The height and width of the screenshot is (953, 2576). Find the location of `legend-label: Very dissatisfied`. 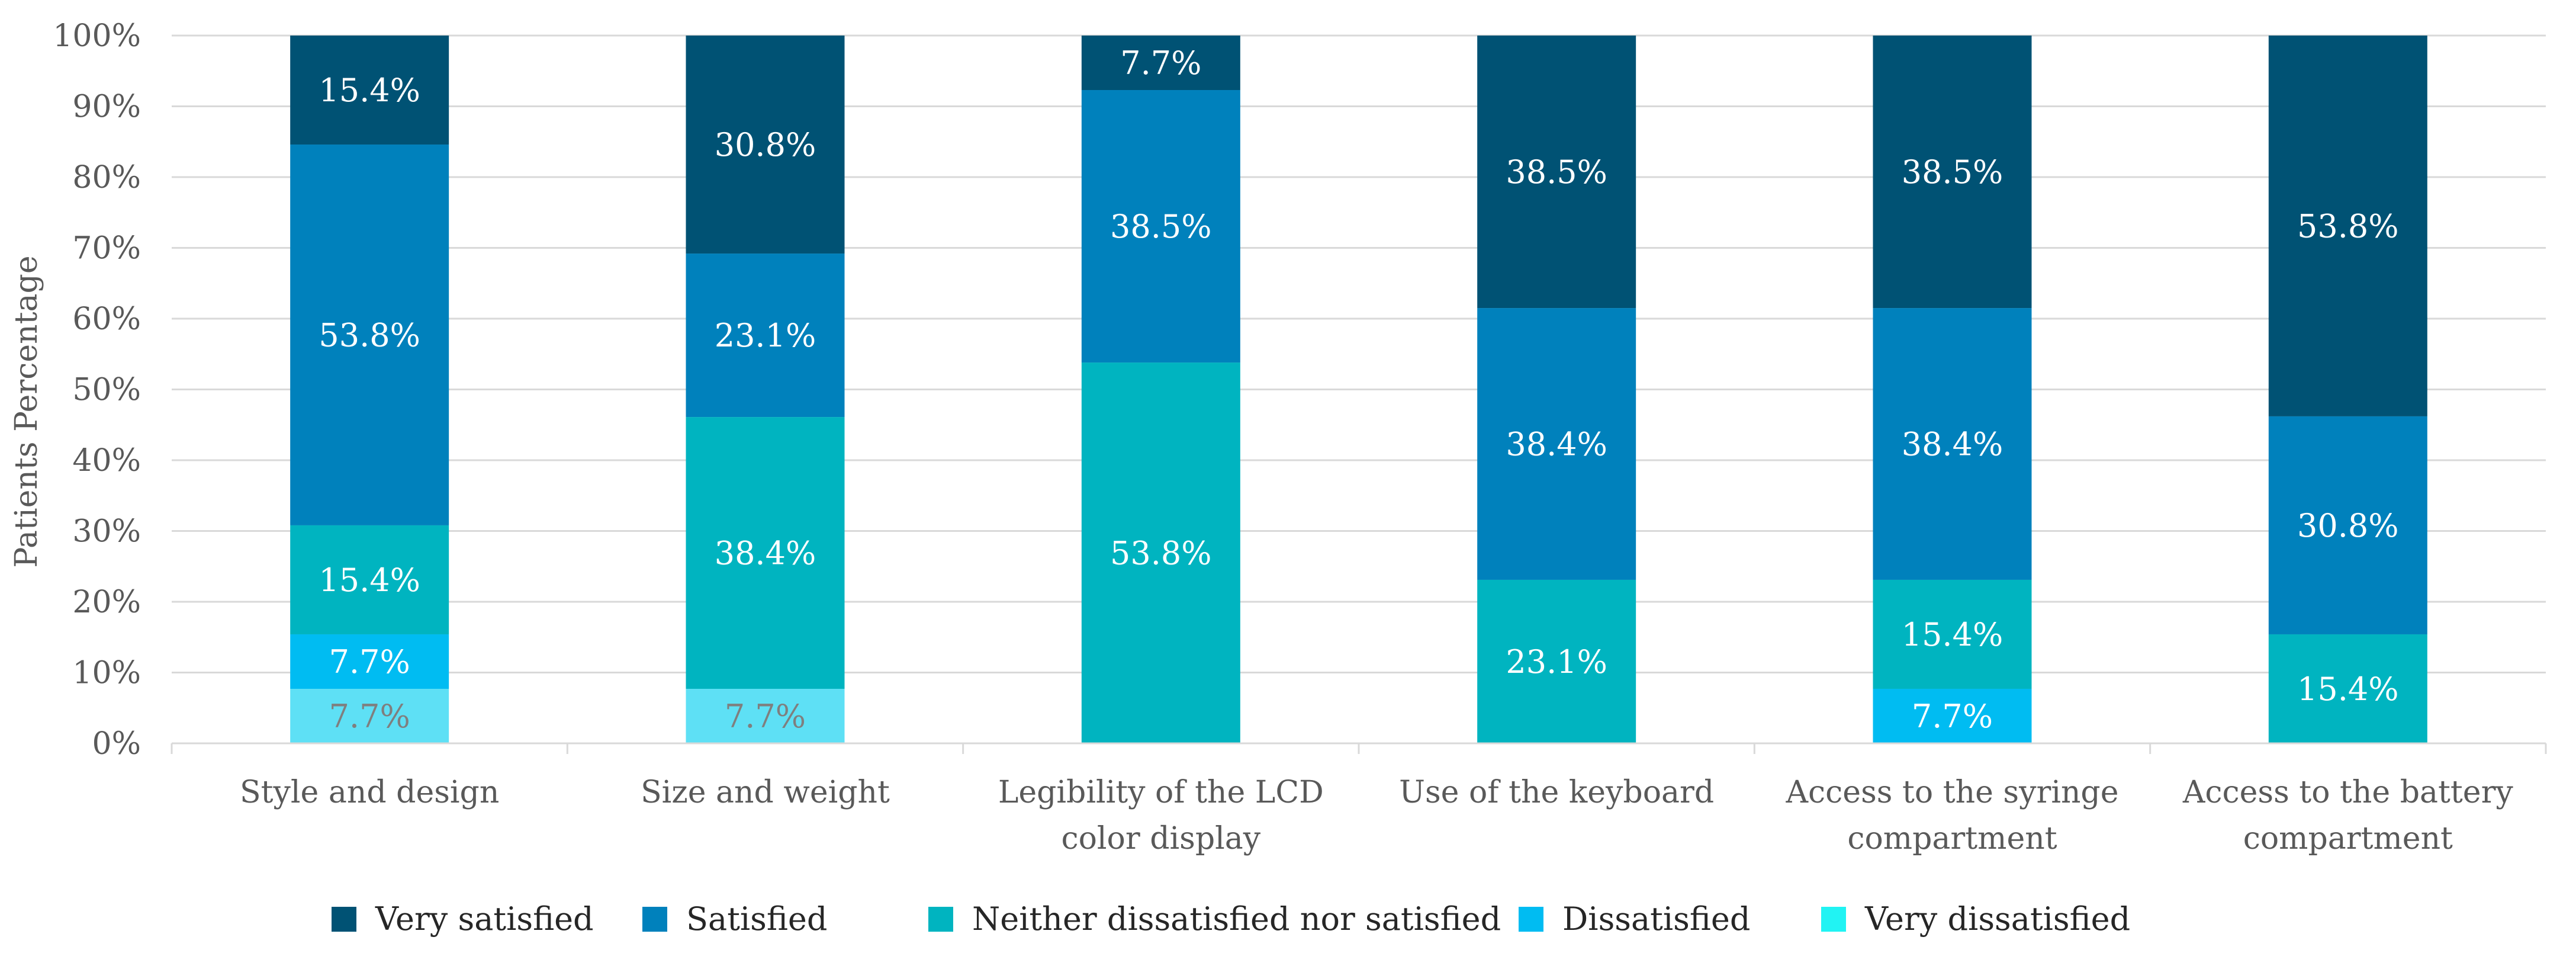

legend-label: Very dissatisfied is located at coordinates (1997, 919).